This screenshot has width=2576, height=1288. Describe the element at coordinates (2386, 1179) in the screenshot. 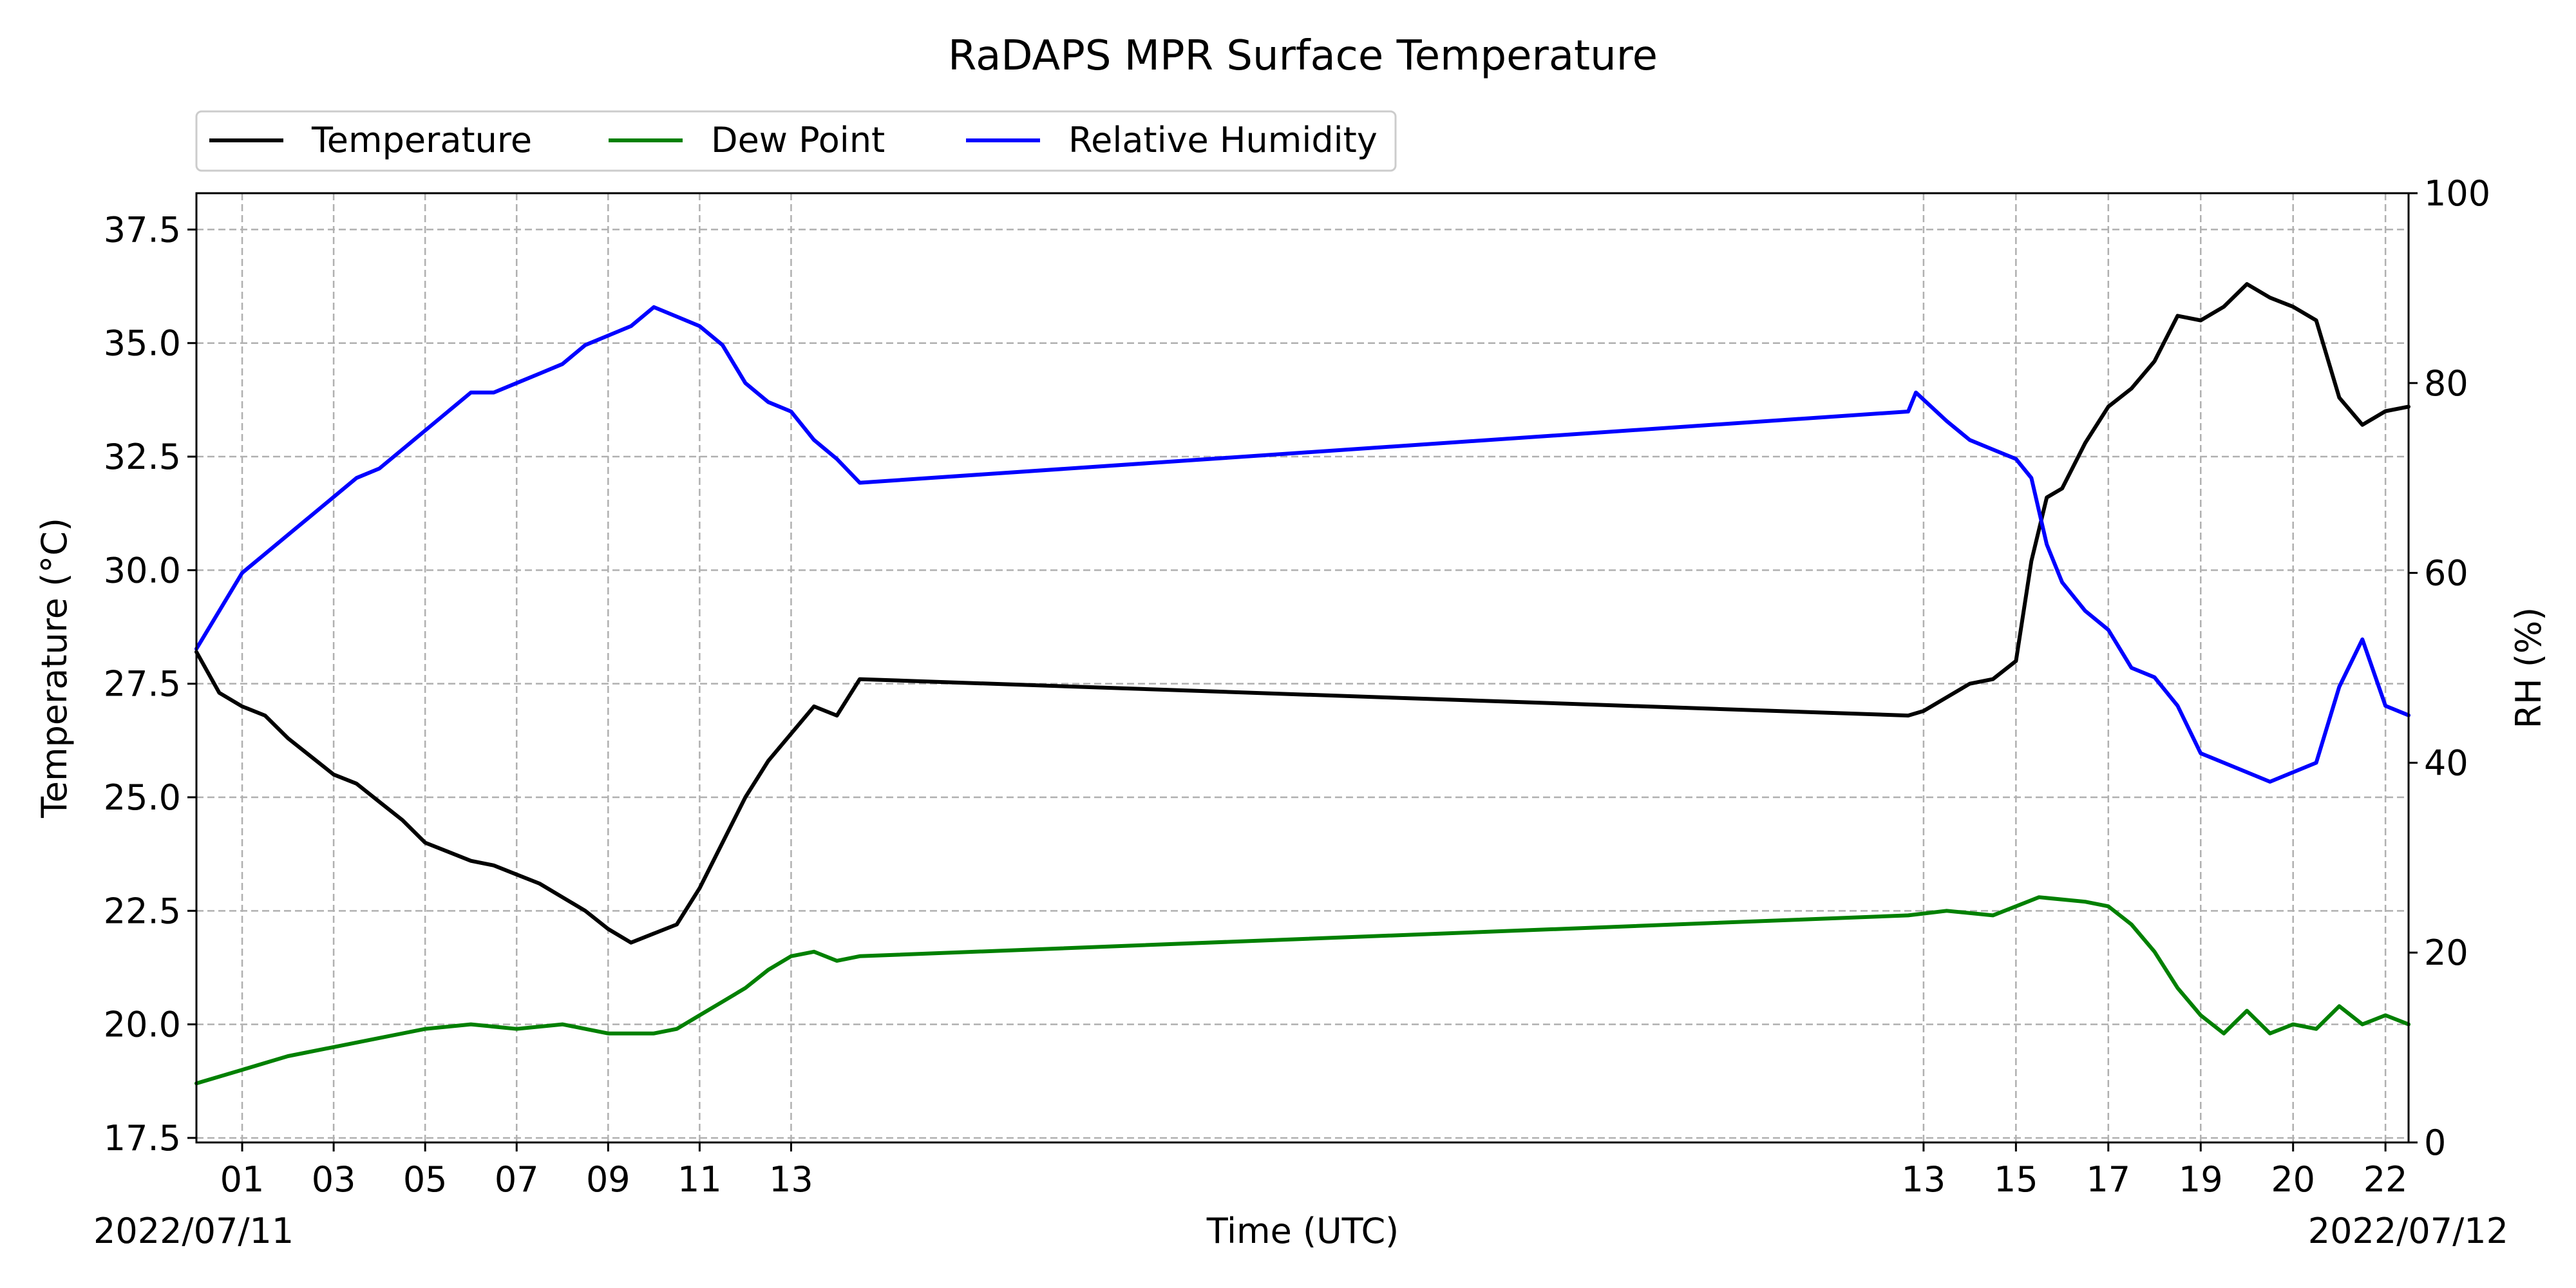

I see `x-tick-label: 22` at that location.